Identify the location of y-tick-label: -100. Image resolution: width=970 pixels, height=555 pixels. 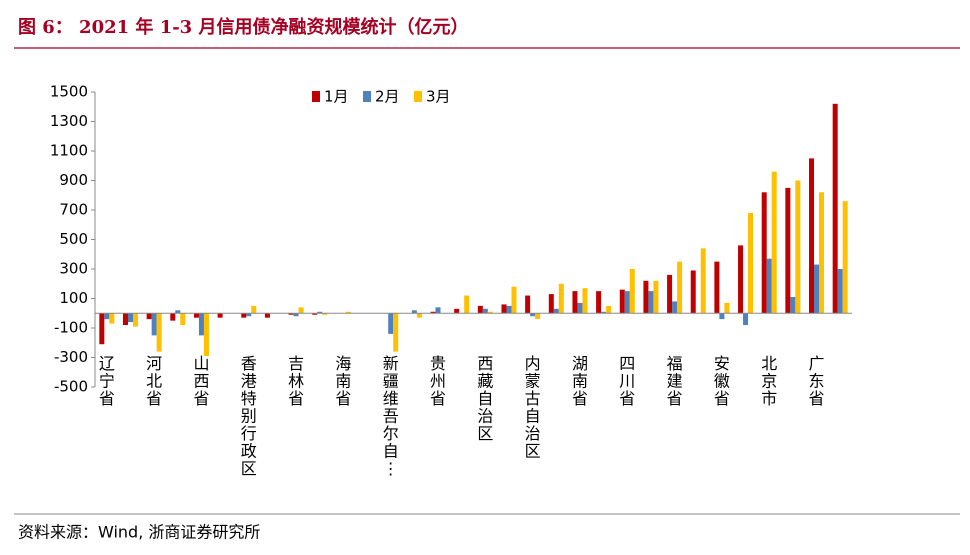
(71, 328).